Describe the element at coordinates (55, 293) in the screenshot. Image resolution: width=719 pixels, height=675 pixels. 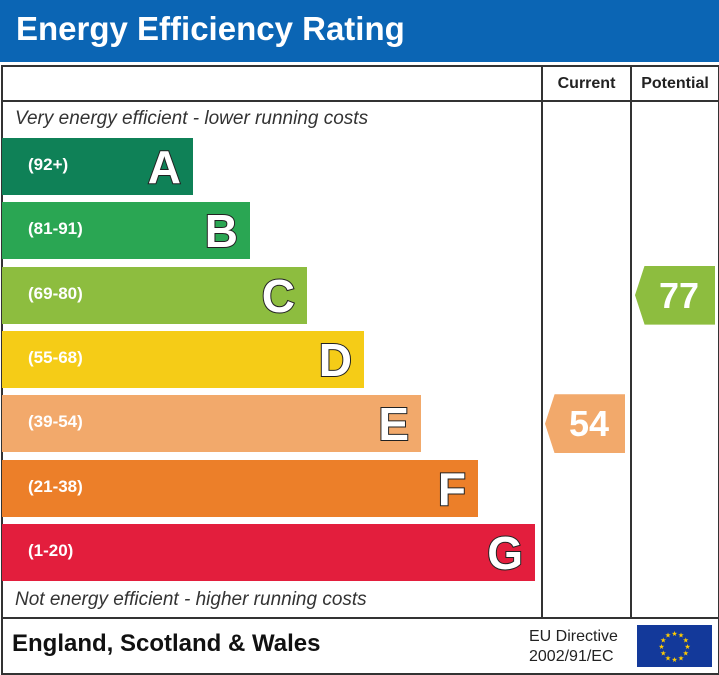
I see `band-range: (69-80)` at that location.